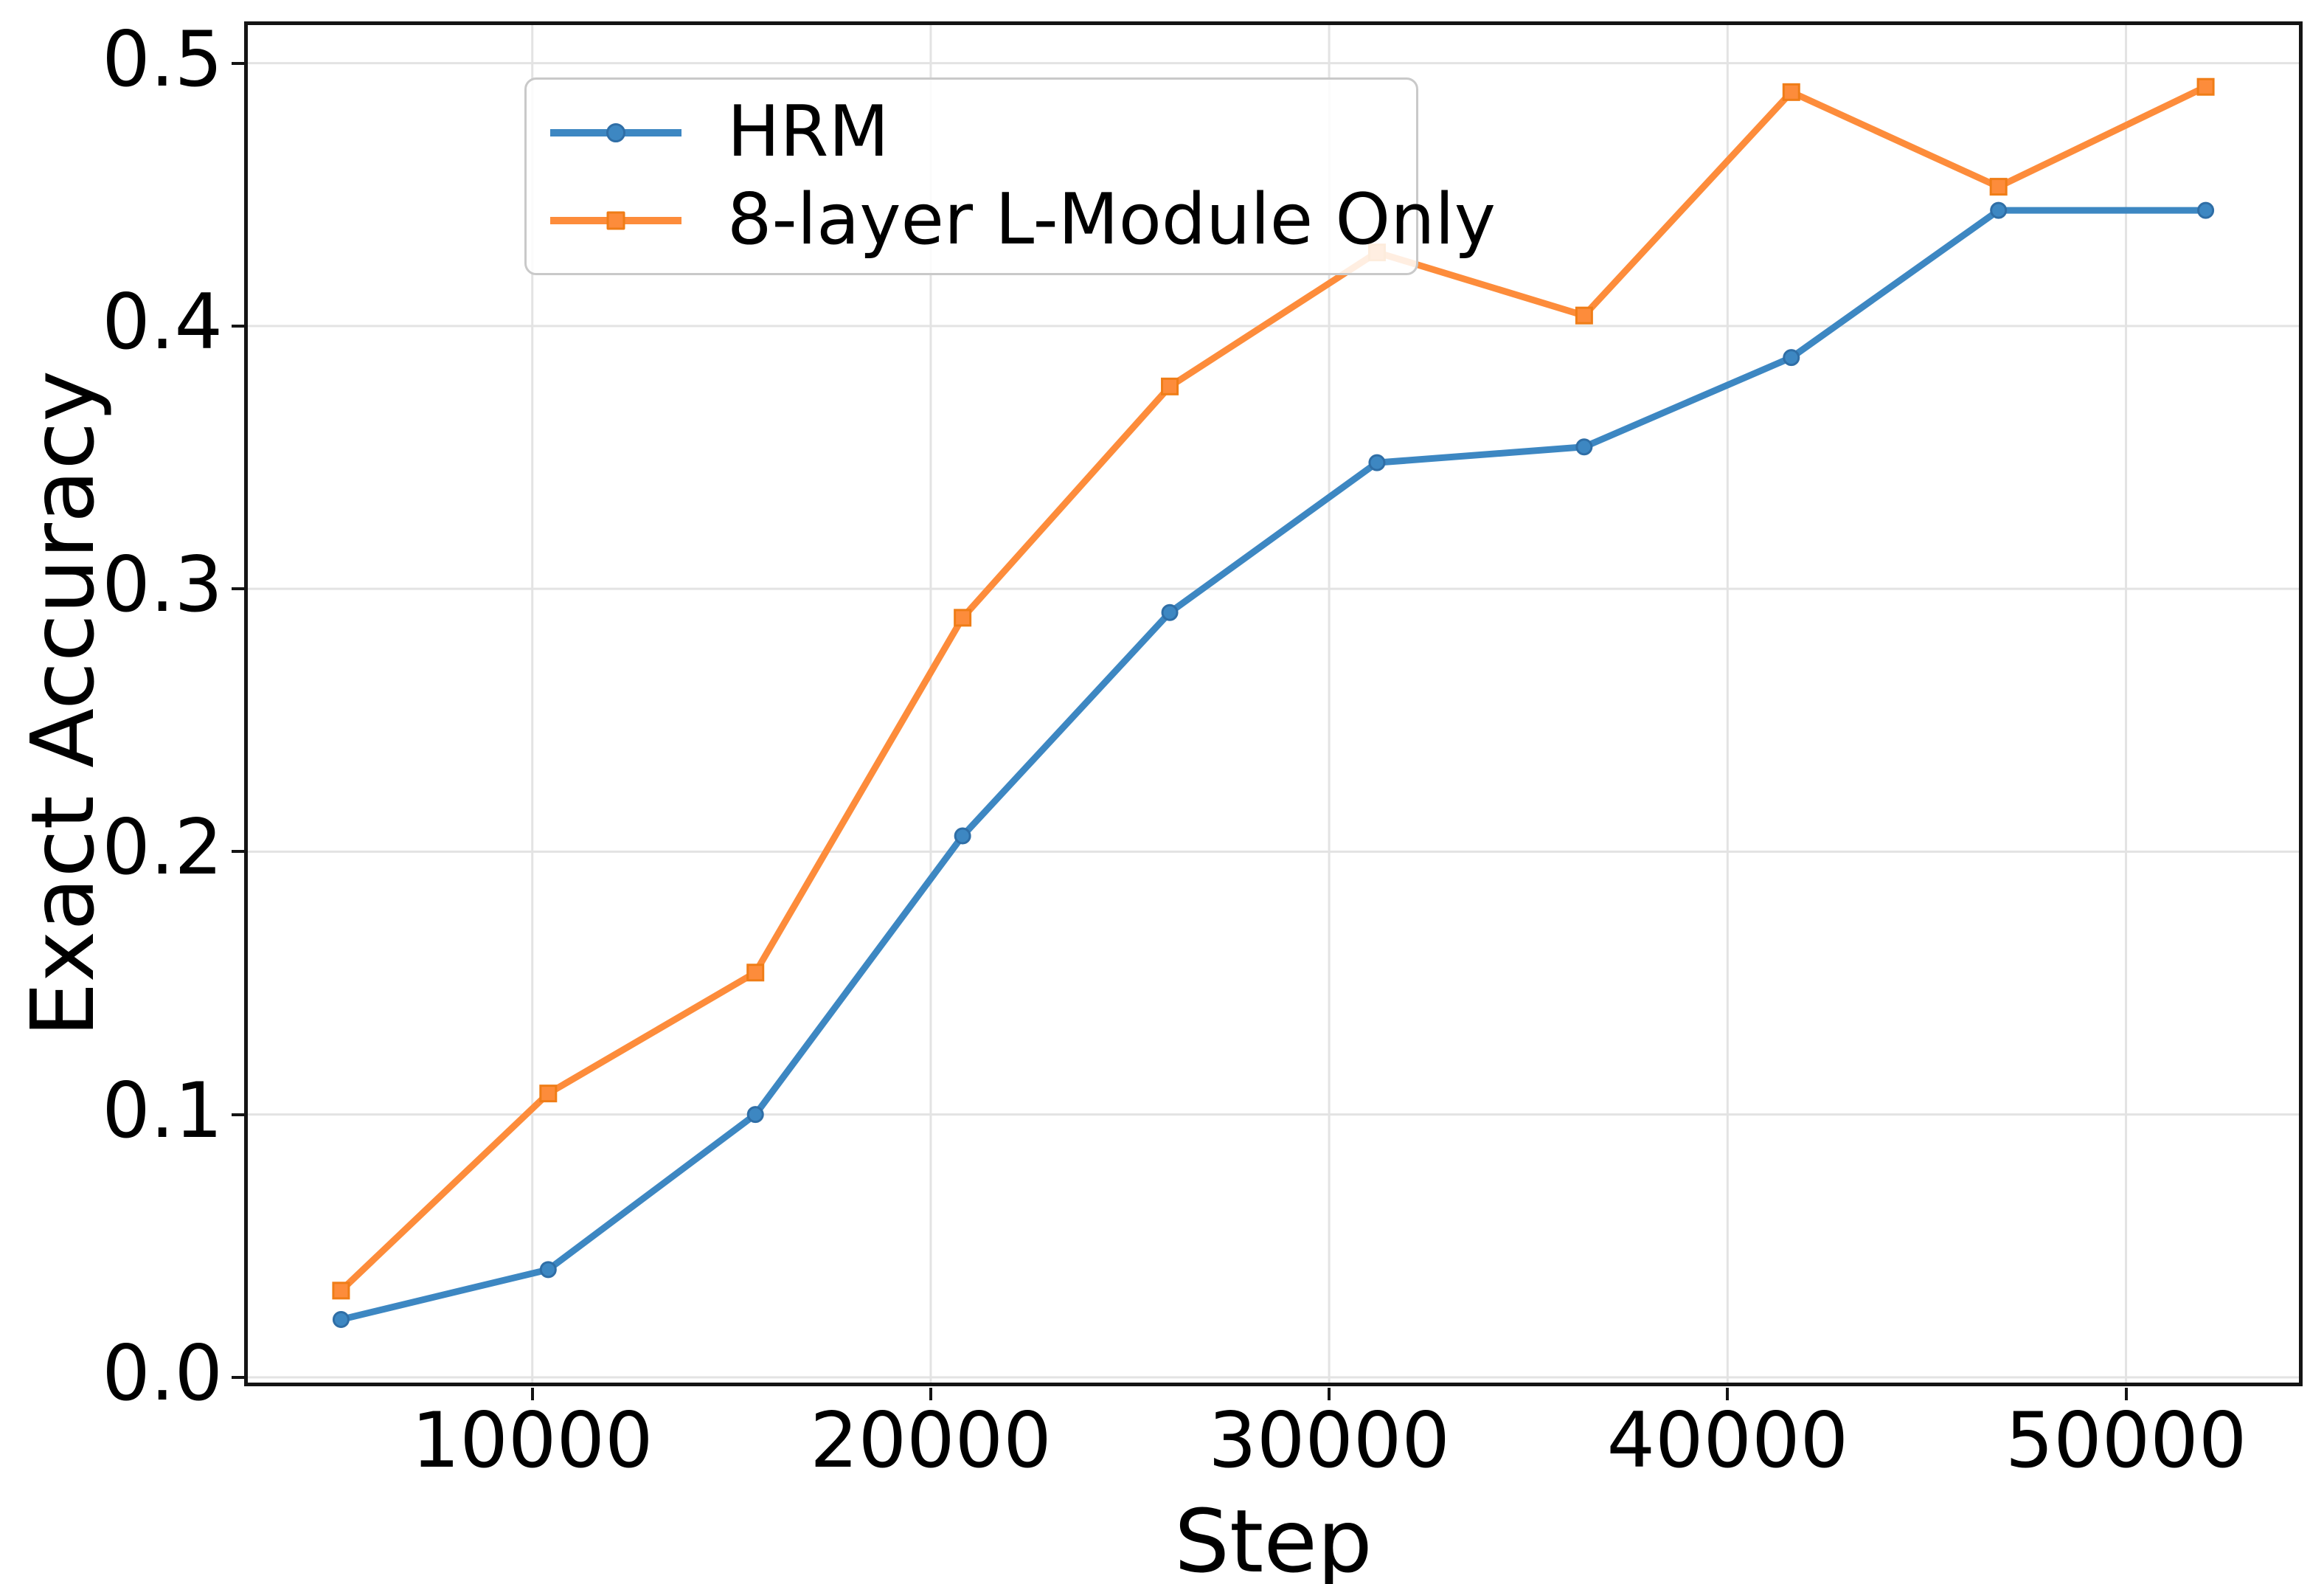  I want to click on x-tick-label: 50000, so click(2126, 1441).